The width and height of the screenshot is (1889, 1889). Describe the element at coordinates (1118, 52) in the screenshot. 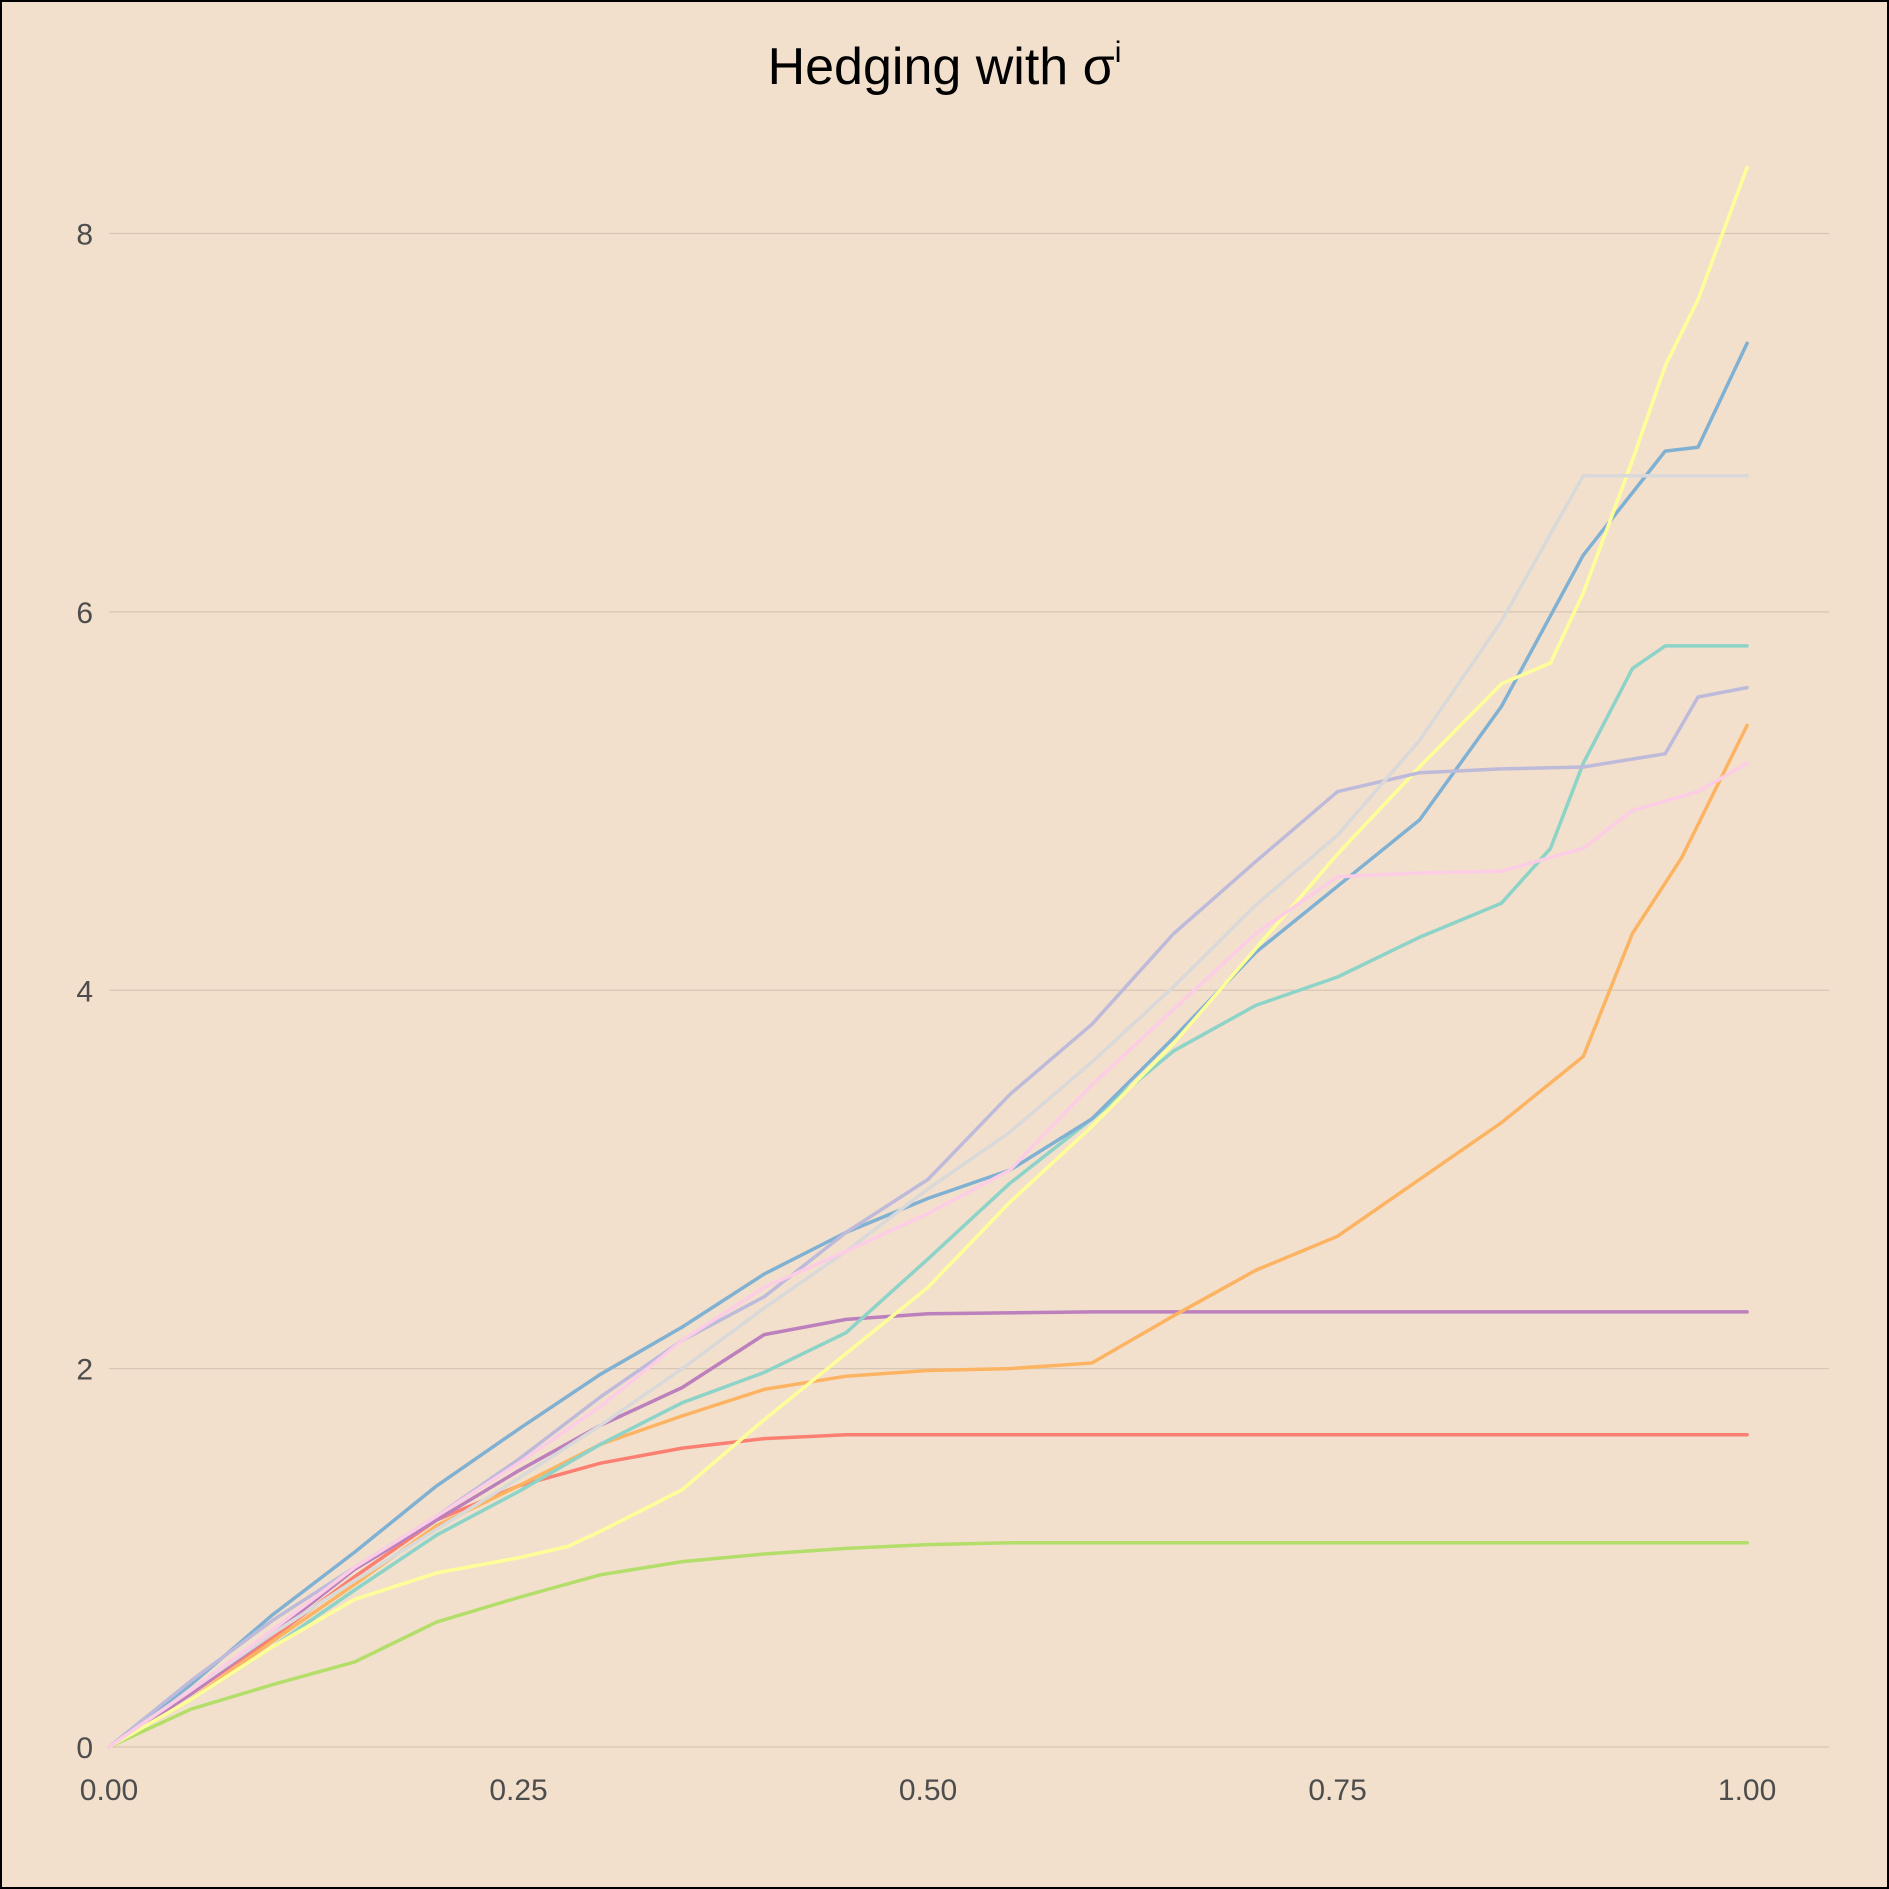

I see `title-superscript: i` at that location.